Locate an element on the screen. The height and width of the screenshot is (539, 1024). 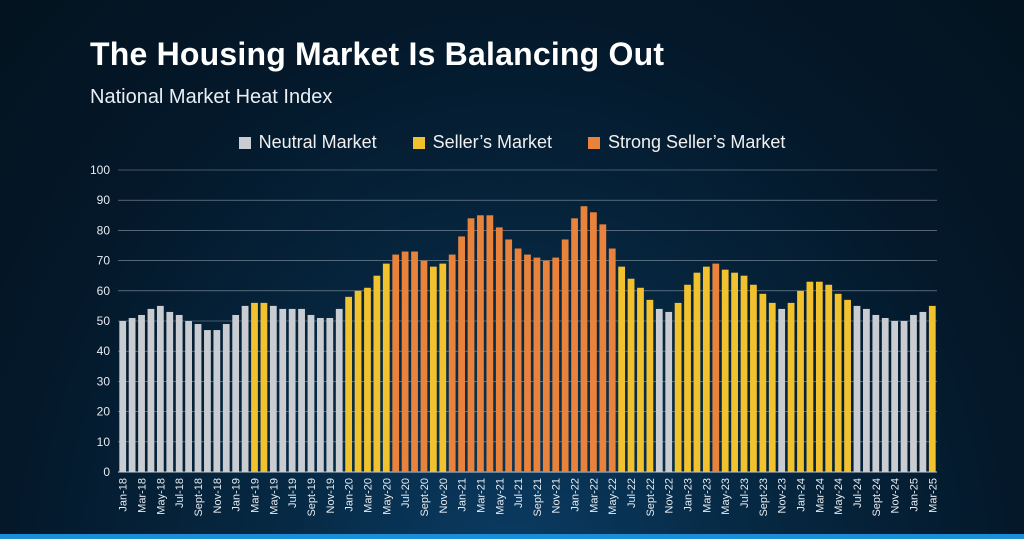
legend-label-neutral: Neutral Market is located at coordinates (317, 142).